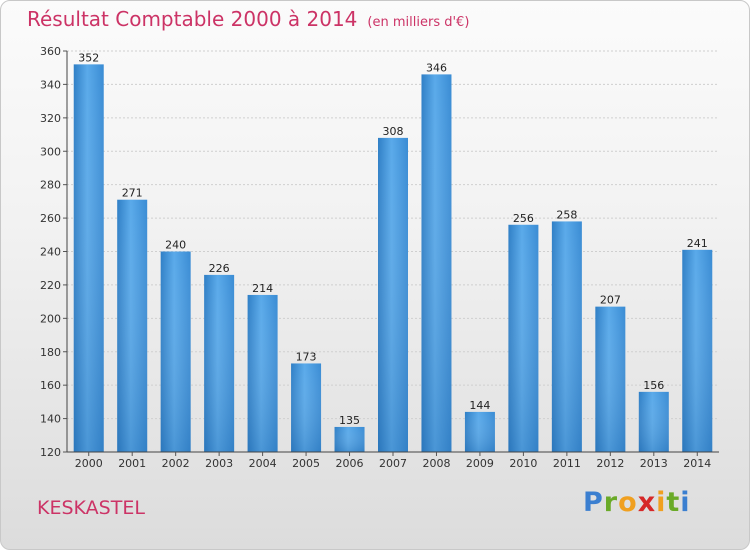 The width and height of the screenshot is (750, 550). What do you see at coordinates (50, 118) in the screenshot?
I see `y-tick-label-320: 320` at bounding box center [50, 118].